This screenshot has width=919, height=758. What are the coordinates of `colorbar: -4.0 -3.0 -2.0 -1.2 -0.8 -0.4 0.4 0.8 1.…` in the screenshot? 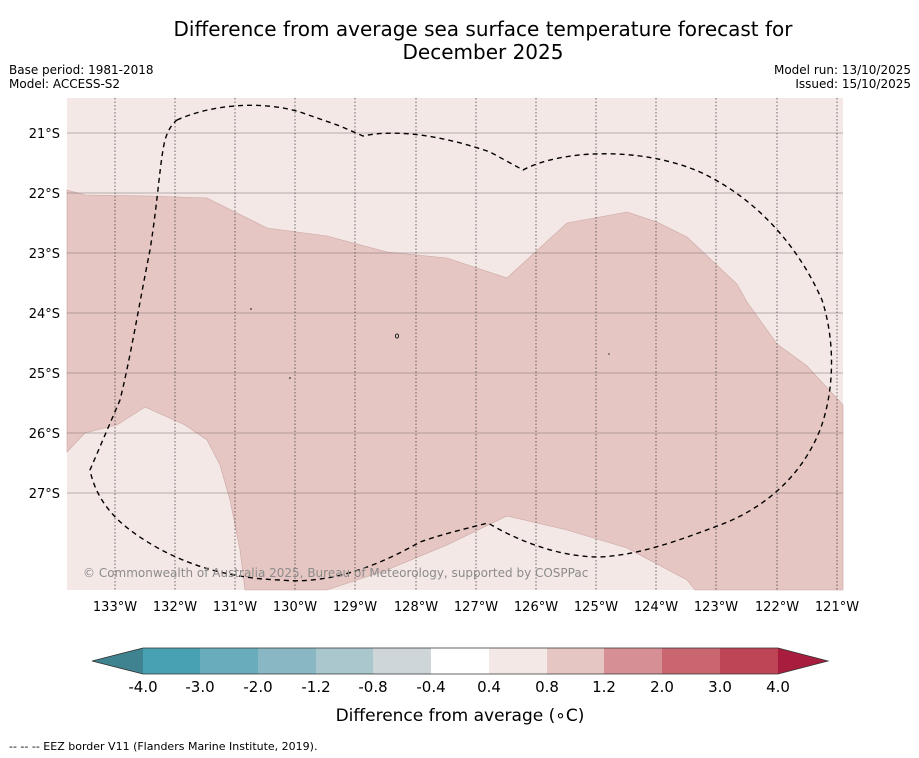 It's located at (460, 686).